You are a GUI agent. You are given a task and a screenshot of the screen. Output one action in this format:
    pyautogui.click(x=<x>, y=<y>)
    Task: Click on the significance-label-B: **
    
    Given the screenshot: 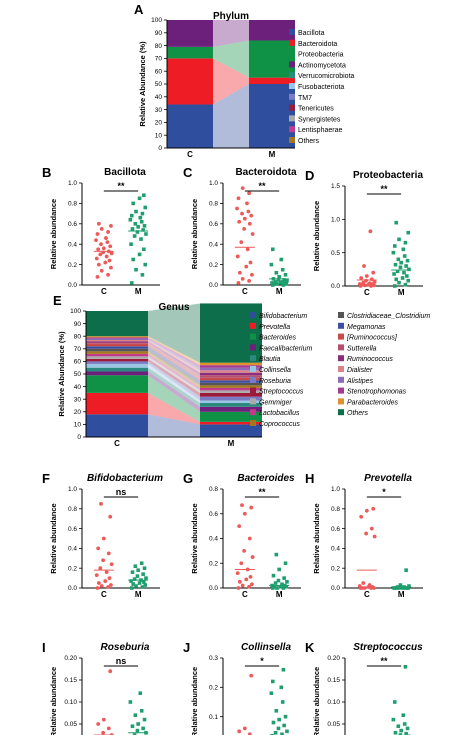 What is the action you would take?
    pyautogui.click(x=121, y=186)
    